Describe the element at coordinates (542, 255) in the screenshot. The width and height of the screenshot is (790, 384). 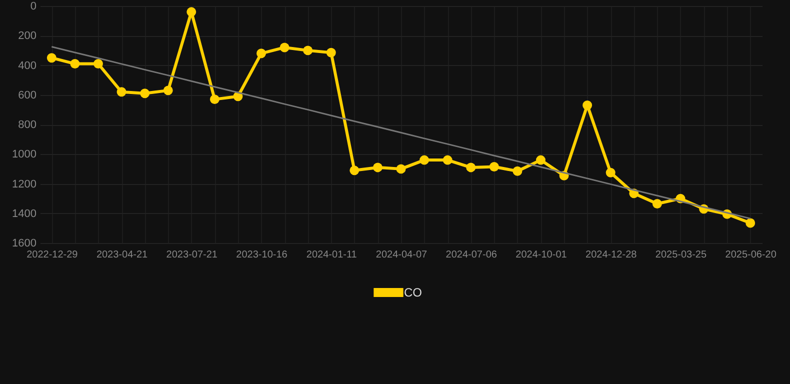
I see `x-tick-label: 2024-10-01` at that location.